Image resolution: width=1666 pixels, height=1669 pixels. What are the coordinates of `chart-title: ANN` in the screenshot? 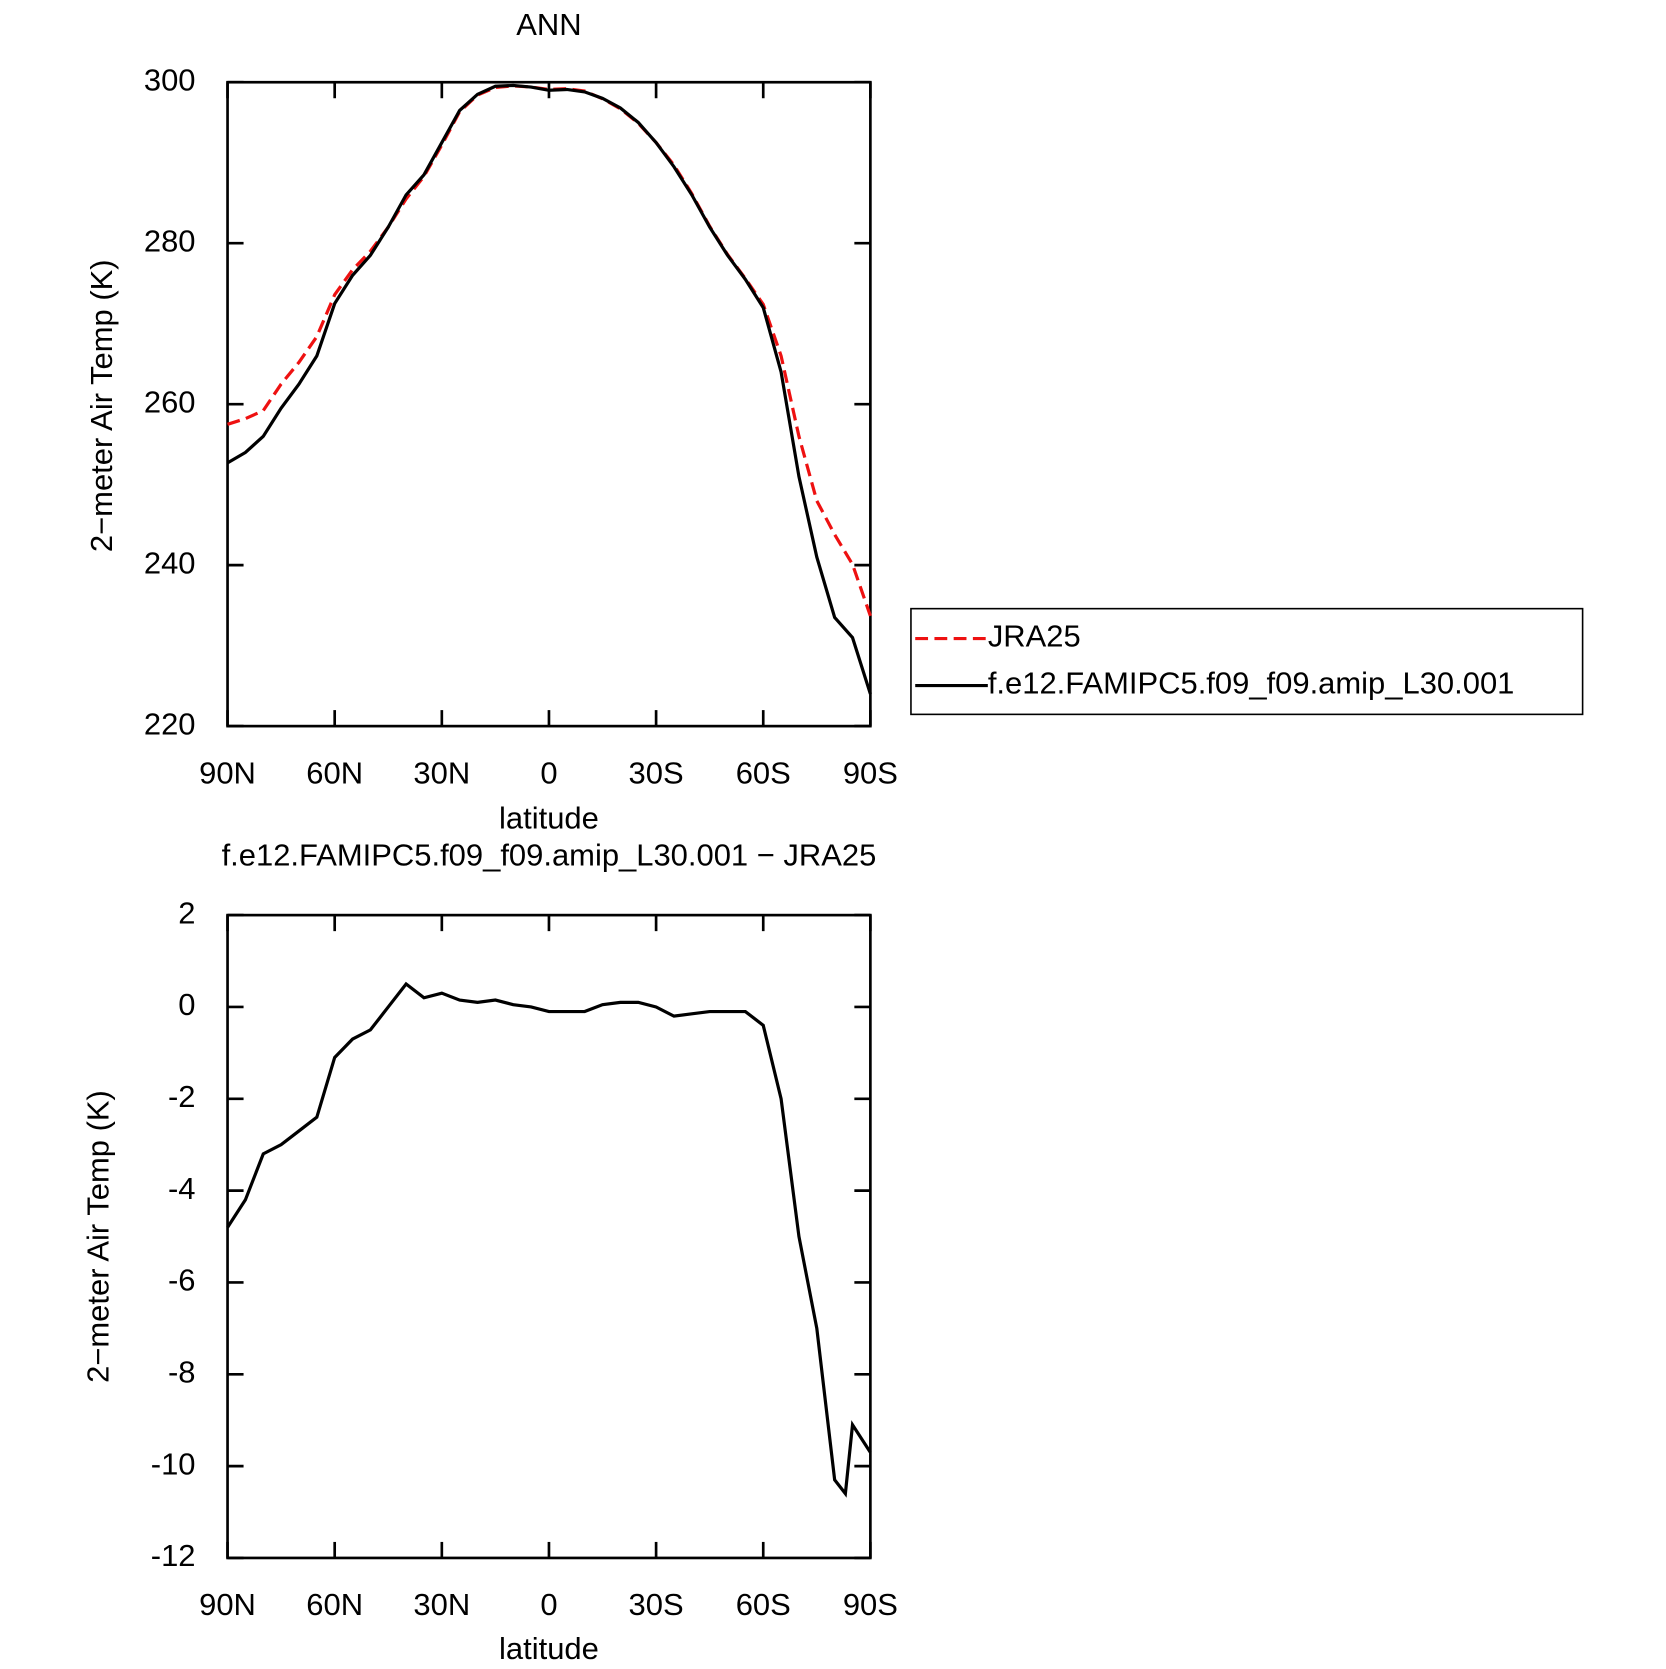 It's located at (548, 24).